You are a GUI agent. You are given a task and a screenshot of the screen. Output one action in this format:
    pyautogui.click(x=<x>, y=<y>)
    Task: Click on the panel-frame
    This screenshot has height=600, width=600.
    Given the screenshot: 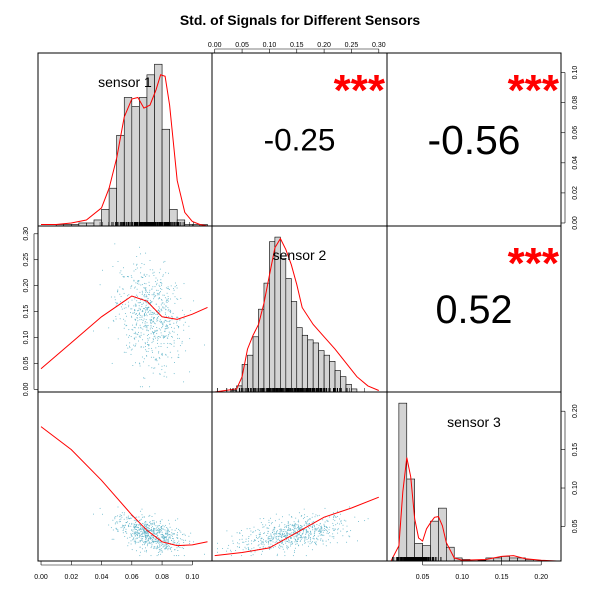 What is the action you would take?
    pyautogui.click(x=474, y=476)
    